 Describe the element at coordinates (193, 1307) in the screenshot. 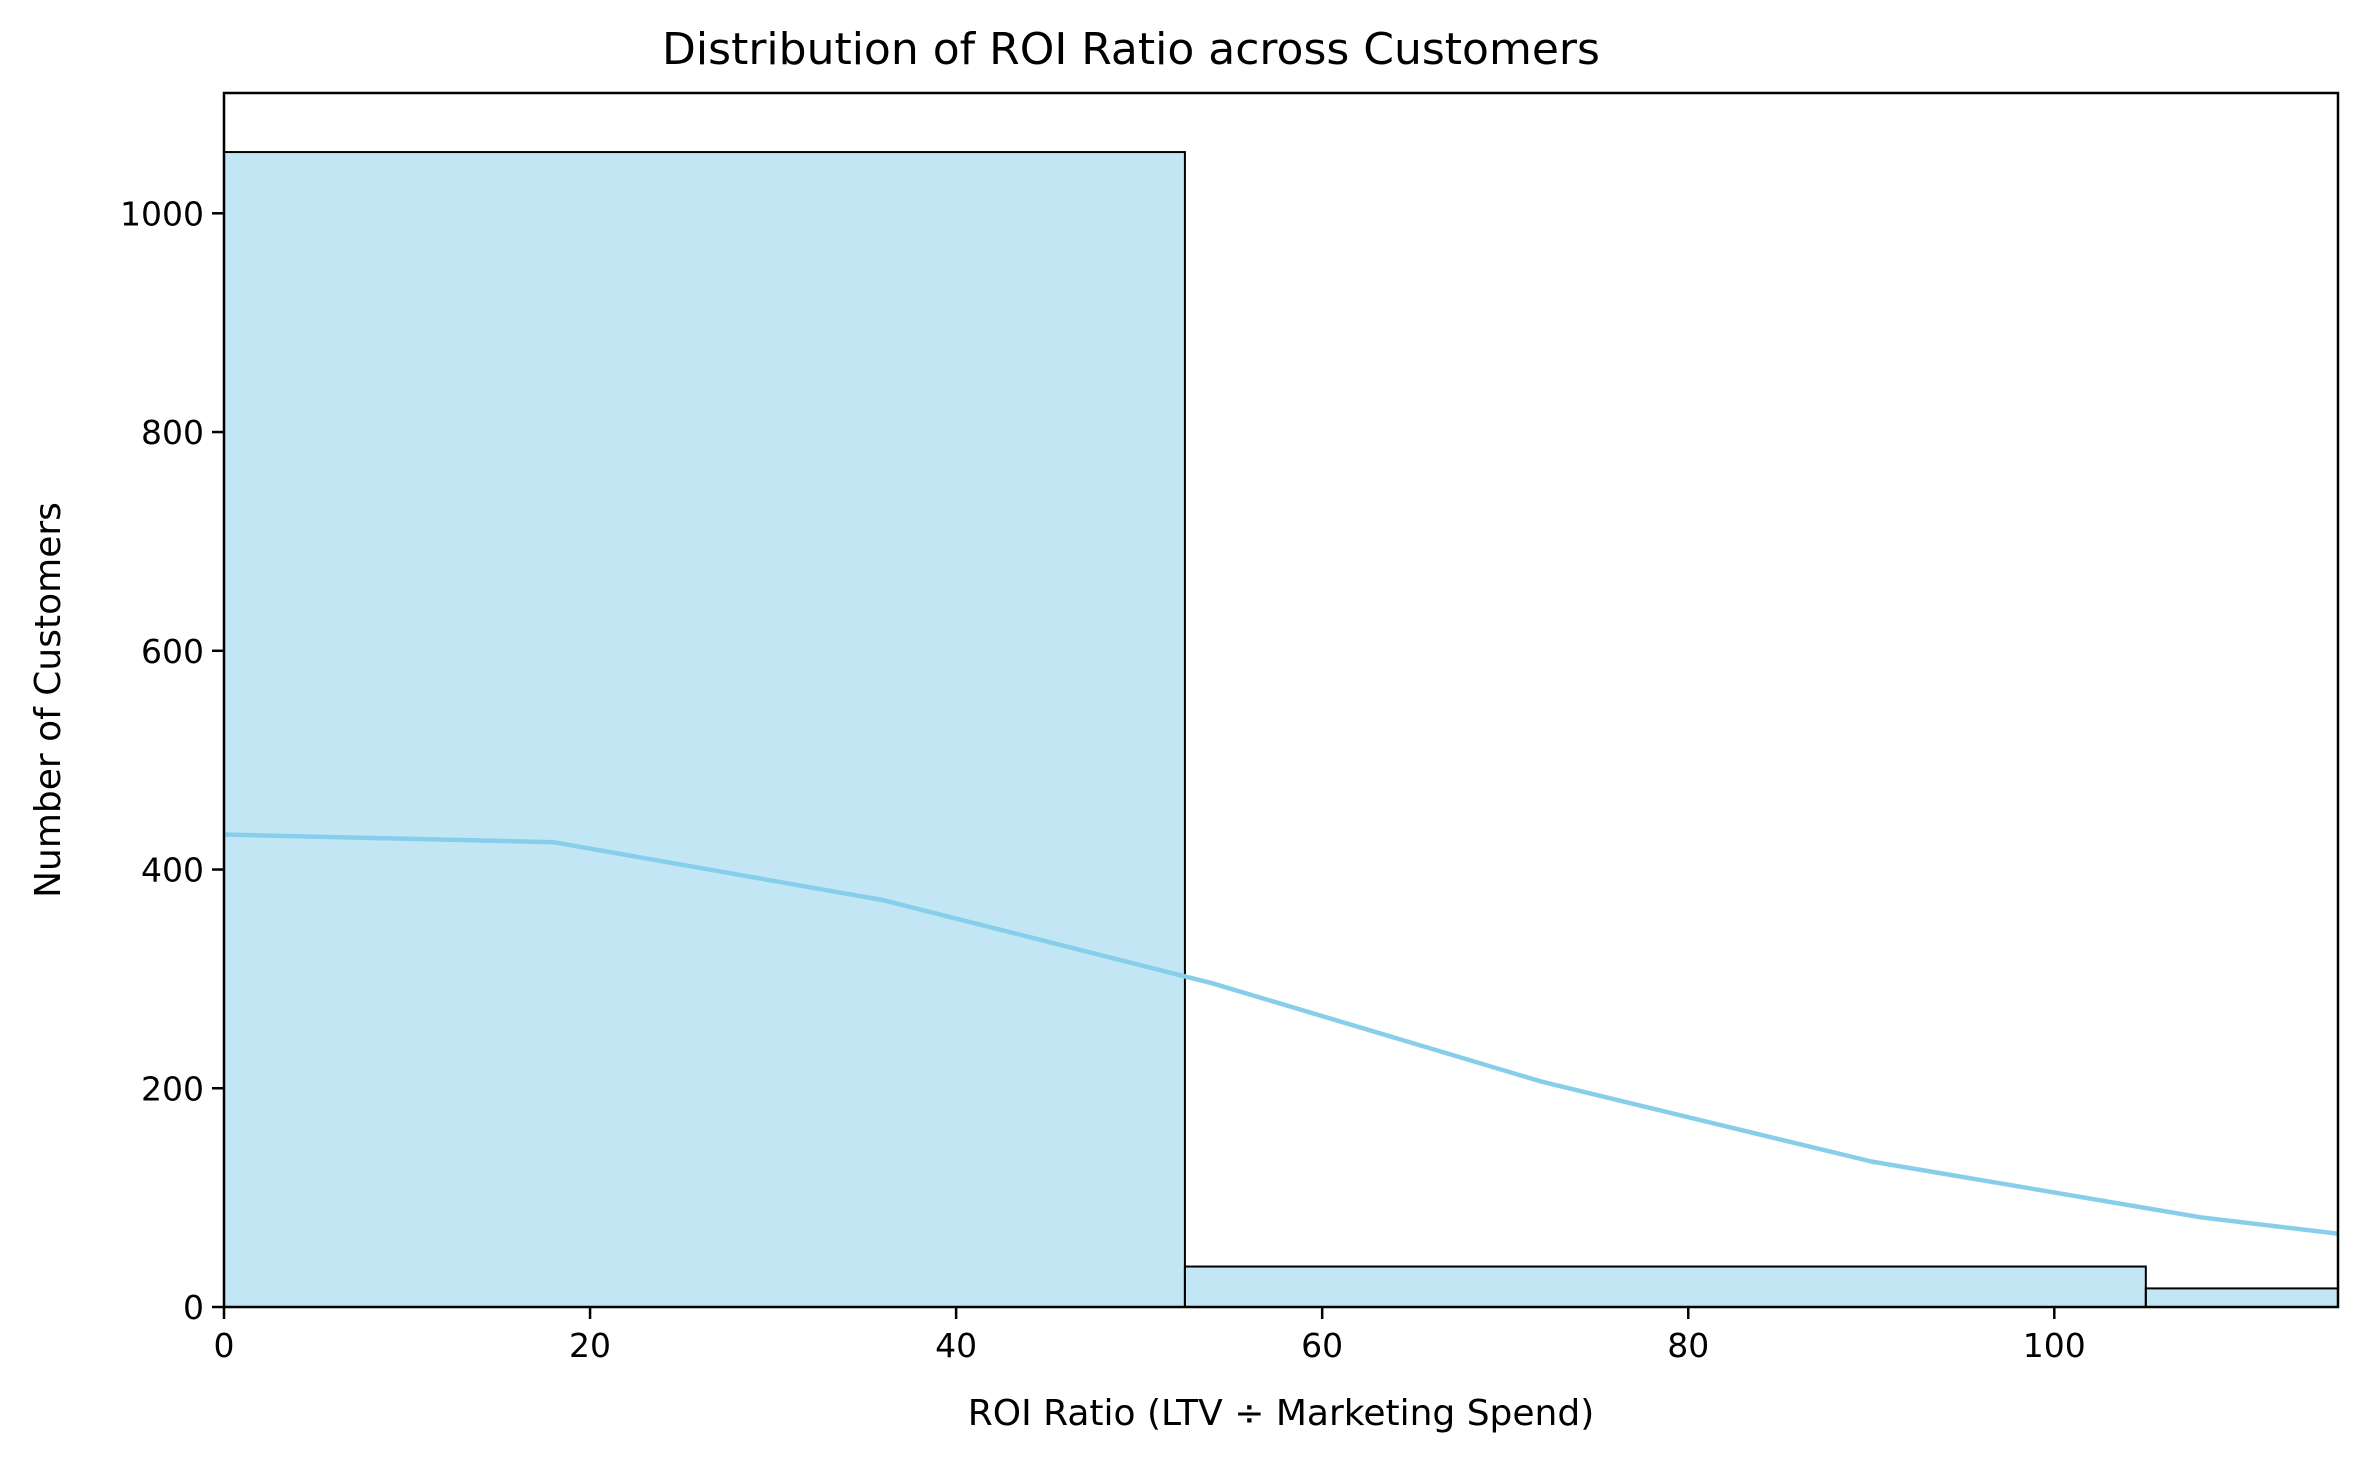

I see `y-tick-label: 0` at that location.